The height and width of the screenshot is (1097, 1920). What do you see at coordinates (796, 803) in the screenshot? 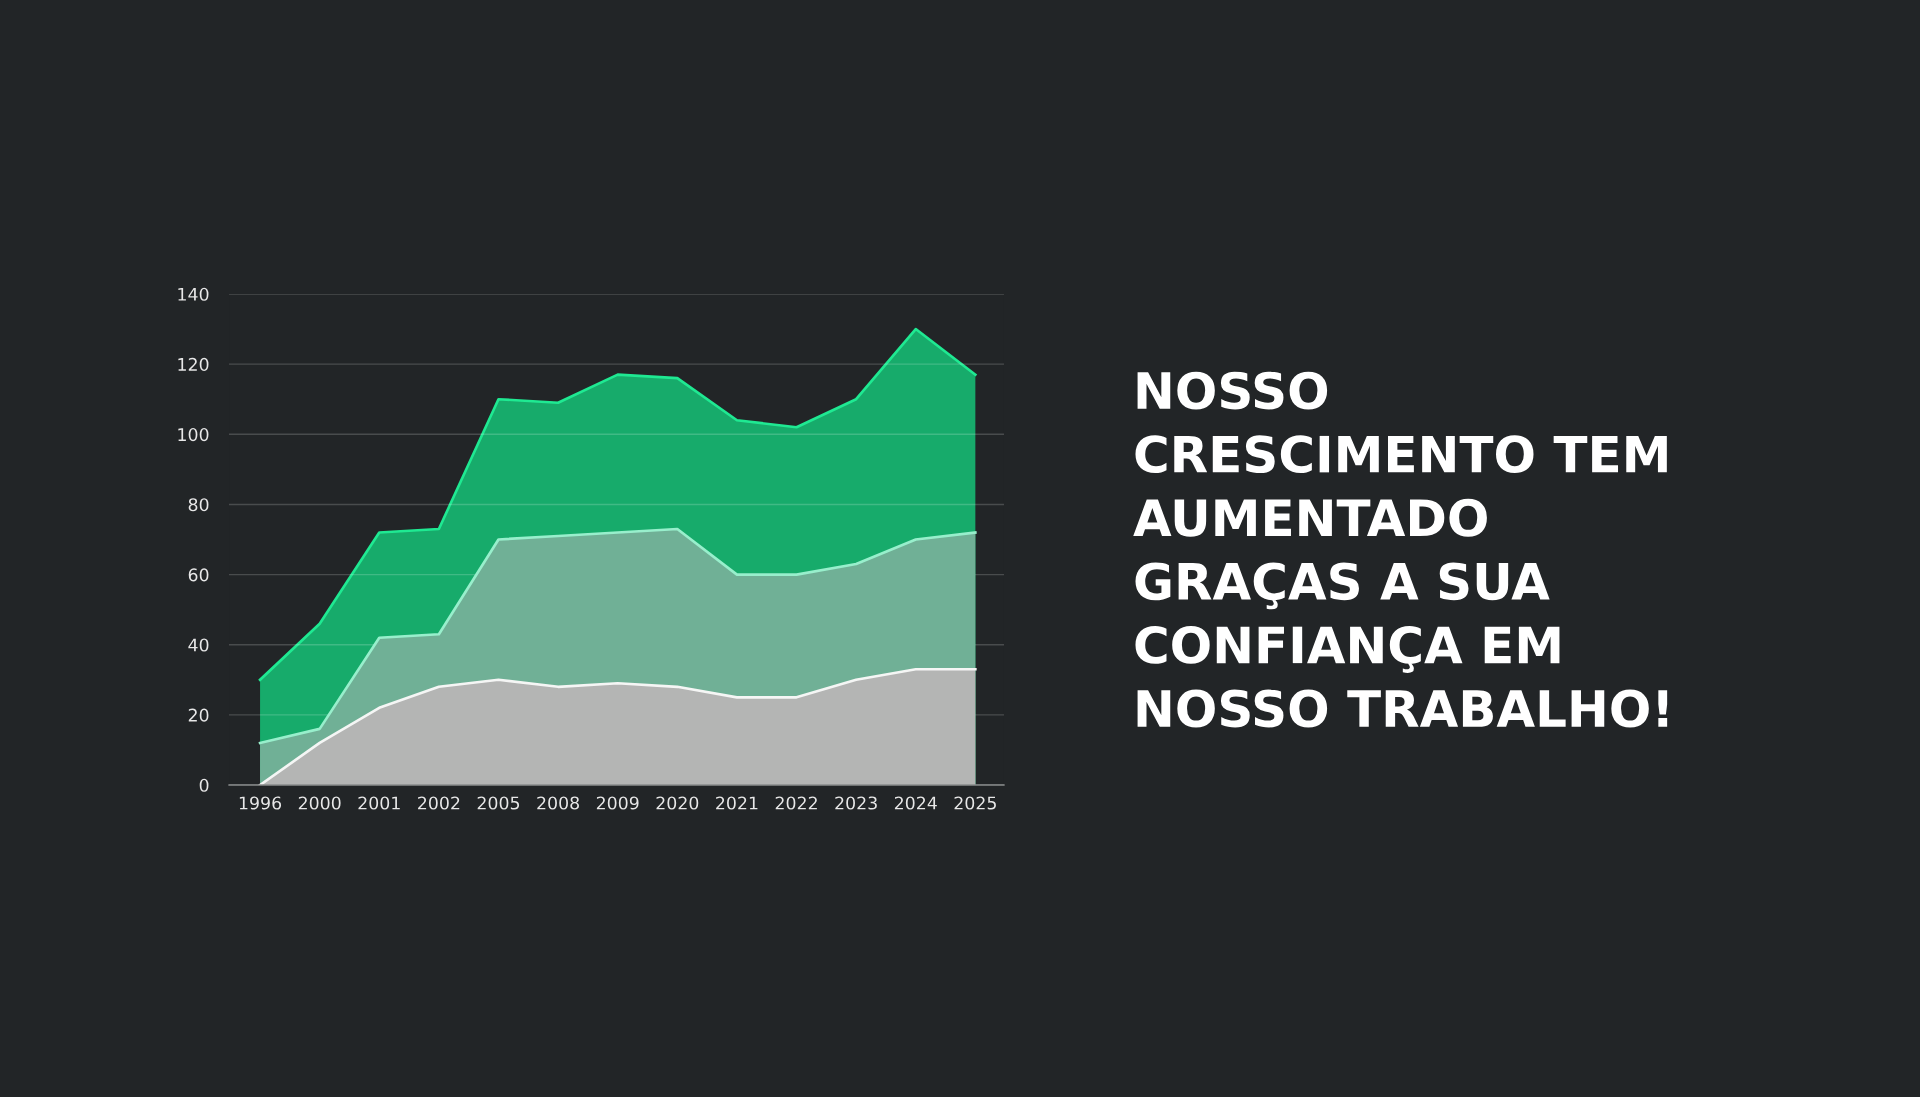
I see `x-tick-label: 2022` at bounding box center [796, 803].